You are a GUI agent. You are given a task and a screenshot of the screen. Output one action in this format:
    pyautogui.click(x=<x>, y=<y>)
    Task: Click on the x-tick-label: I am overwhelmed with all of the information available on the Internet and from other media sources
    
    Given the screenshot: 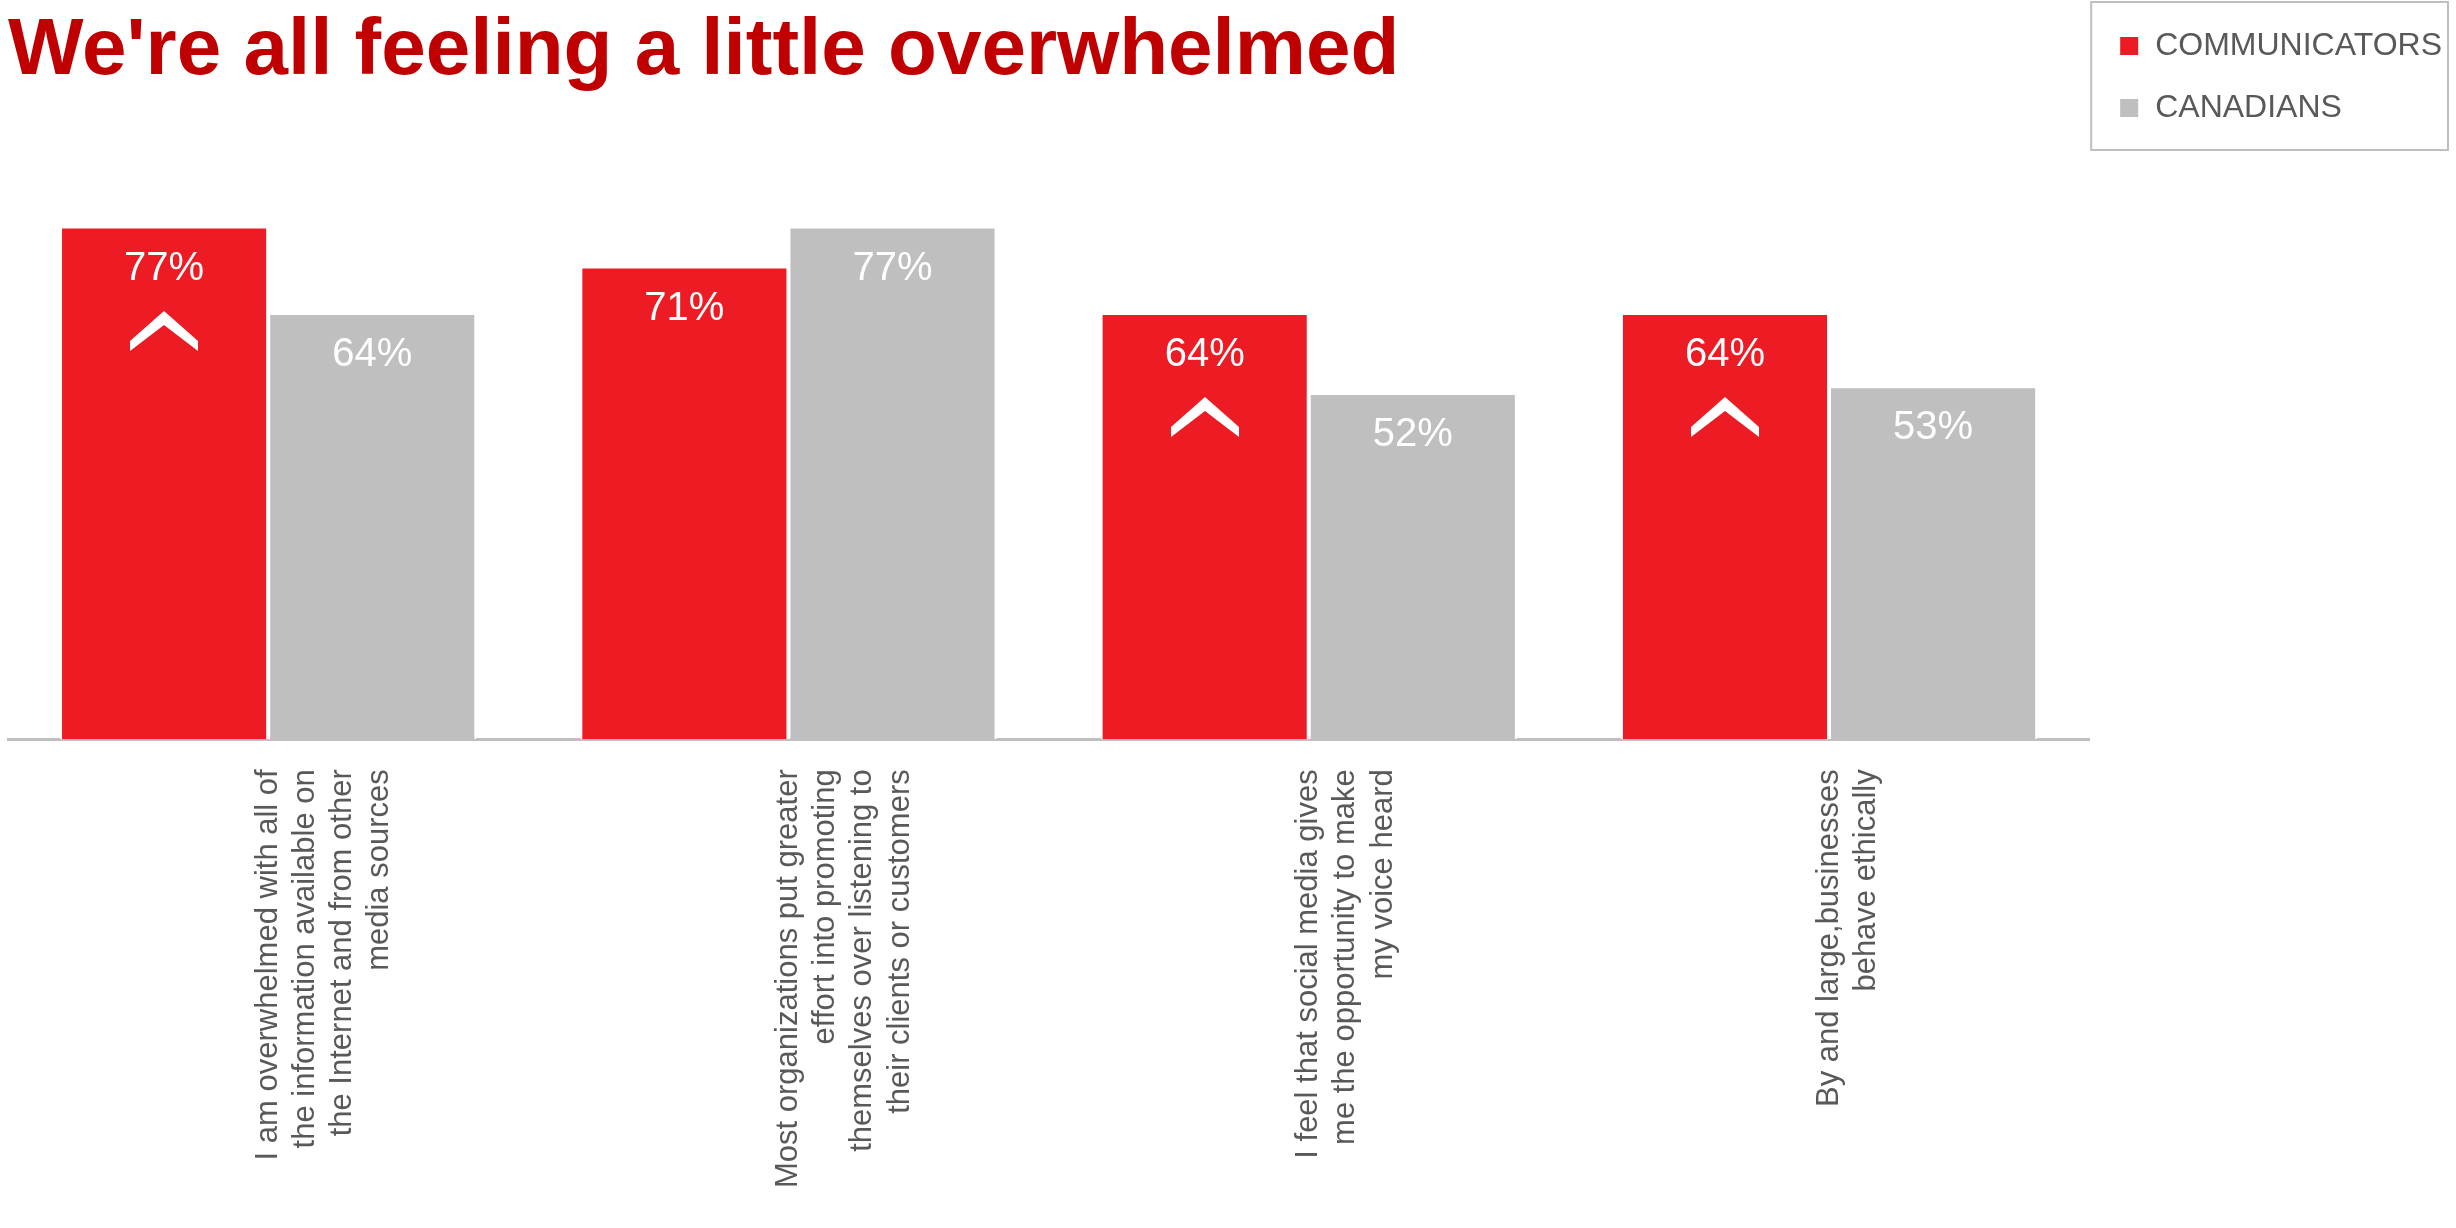 What is the action you would take?
    pyautogui.click(x=322, y=964)
    